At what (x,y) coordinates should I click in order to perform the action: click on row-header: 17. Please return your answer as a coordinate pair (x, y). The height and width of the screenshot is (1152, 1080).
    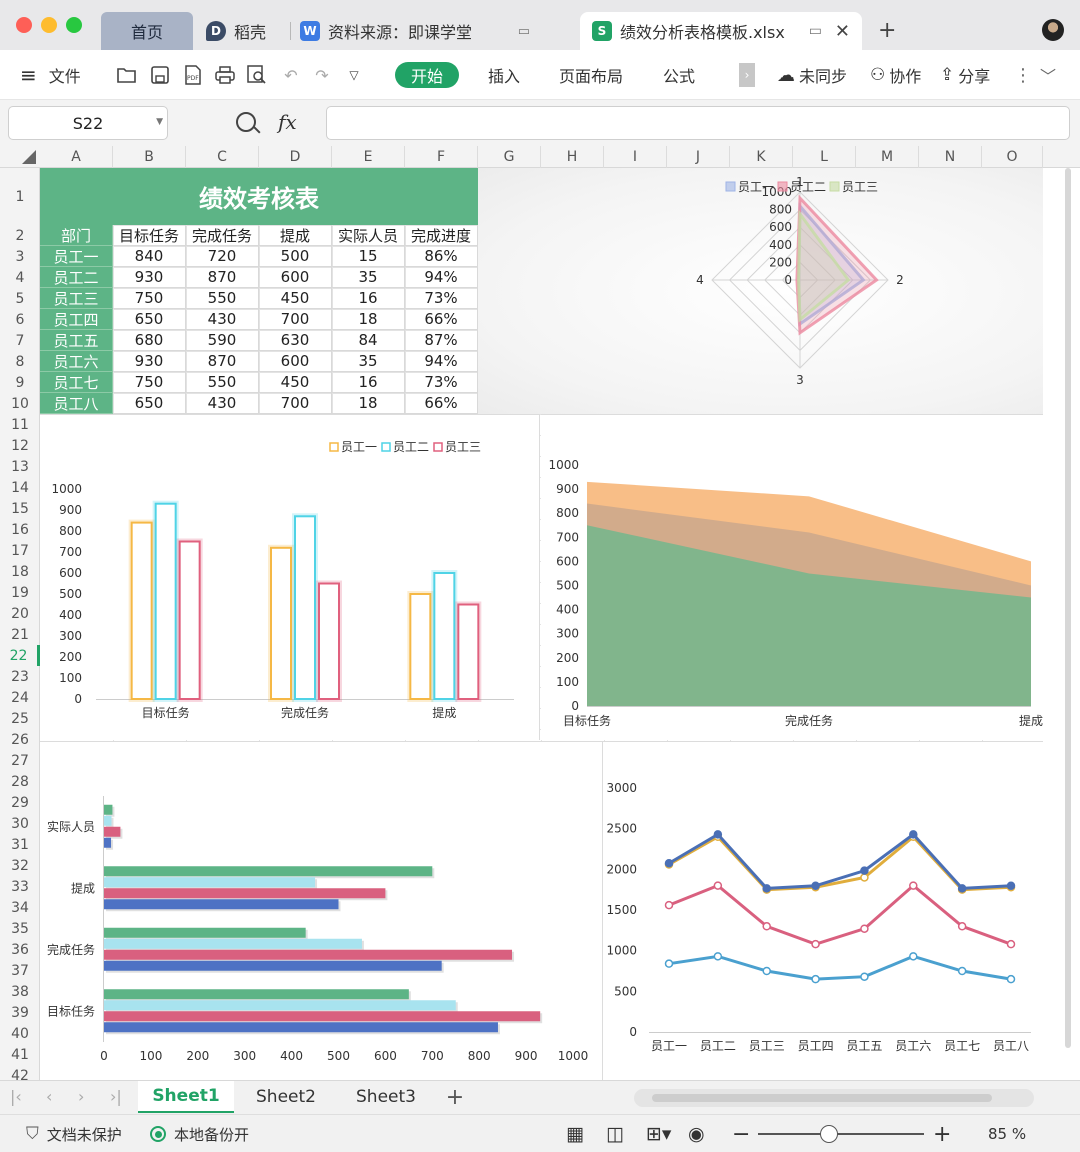
    Looking at the image, I should click on (20, 550).